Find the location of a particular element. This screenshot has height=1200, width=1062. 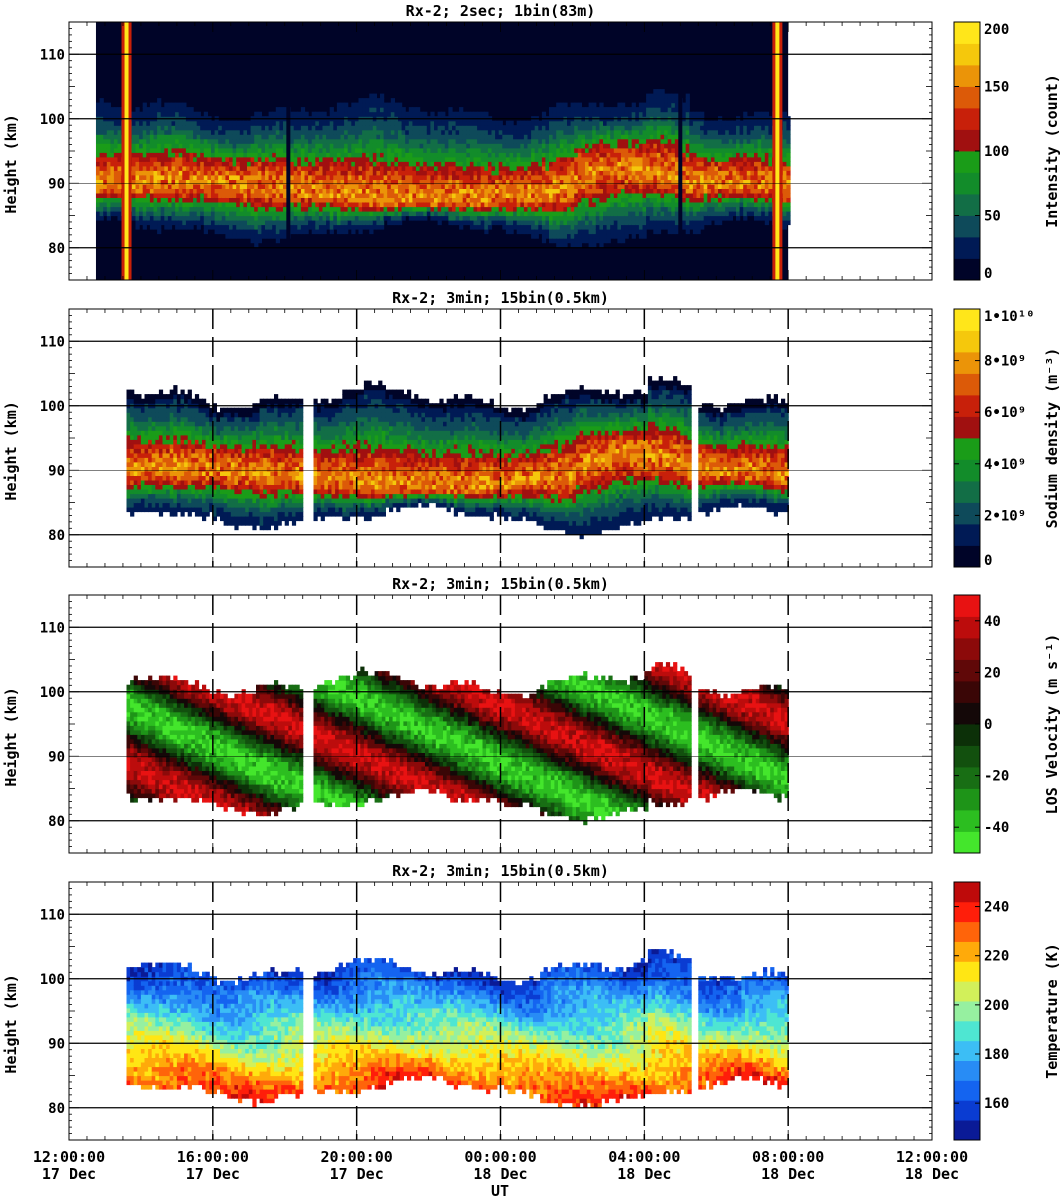

panel-title-3: Rx-2; 3min; 15bin(0.5km) is located at coordinates (500, 584).